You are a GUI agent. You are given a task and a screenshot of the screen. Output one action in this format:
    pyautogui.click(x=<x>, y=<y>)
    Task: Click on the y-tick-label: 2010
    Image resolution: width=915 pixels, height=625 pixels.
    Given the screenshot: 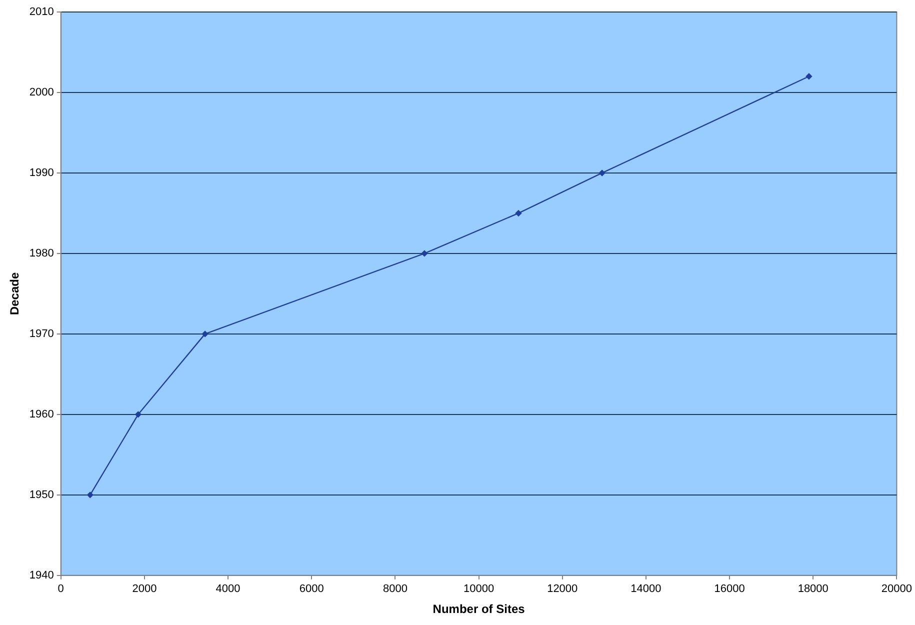 What is the action you would take?
    pyautogui.click(x=41, y=12)
    